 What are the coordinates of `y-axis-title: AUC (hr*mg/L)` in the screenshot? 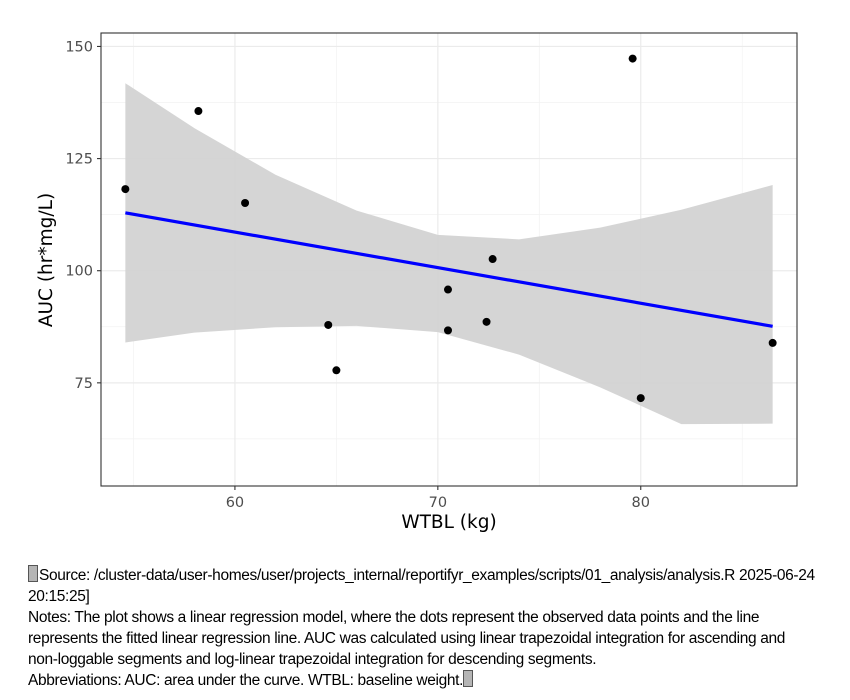 It's located at (46, 260).